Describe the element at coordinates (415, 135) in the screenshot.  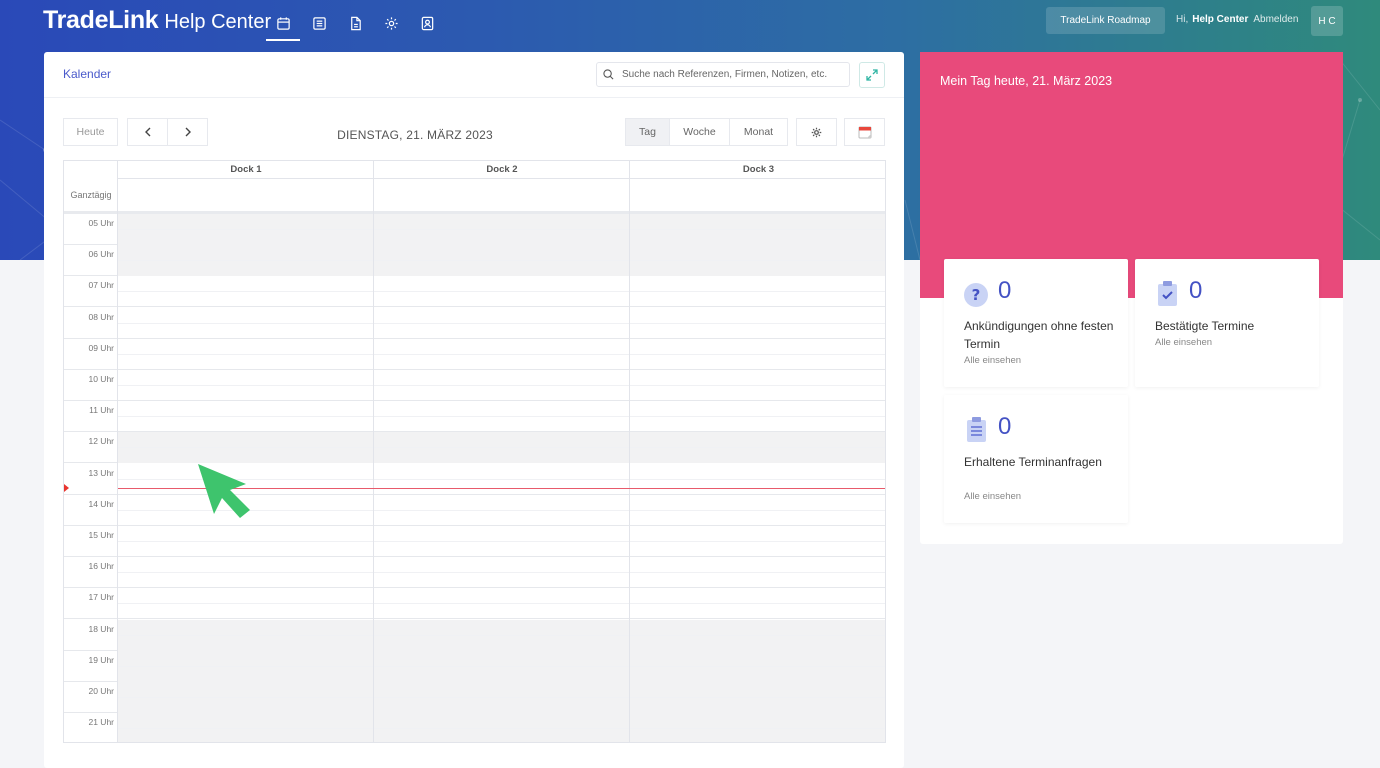
I see `current-date: DIENSTAG, 21. MÄRZ 2023` at that location.